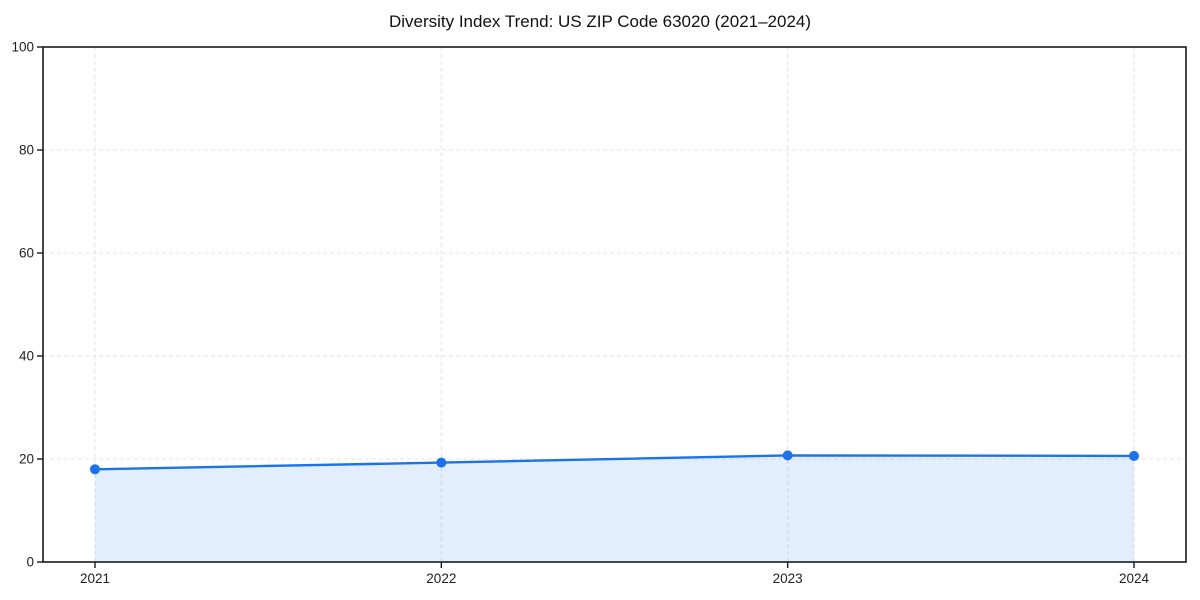 Image resolution: width=1200 pixels, height=600 pixels. I want to click on data-point-2024, so click(1134, 455).